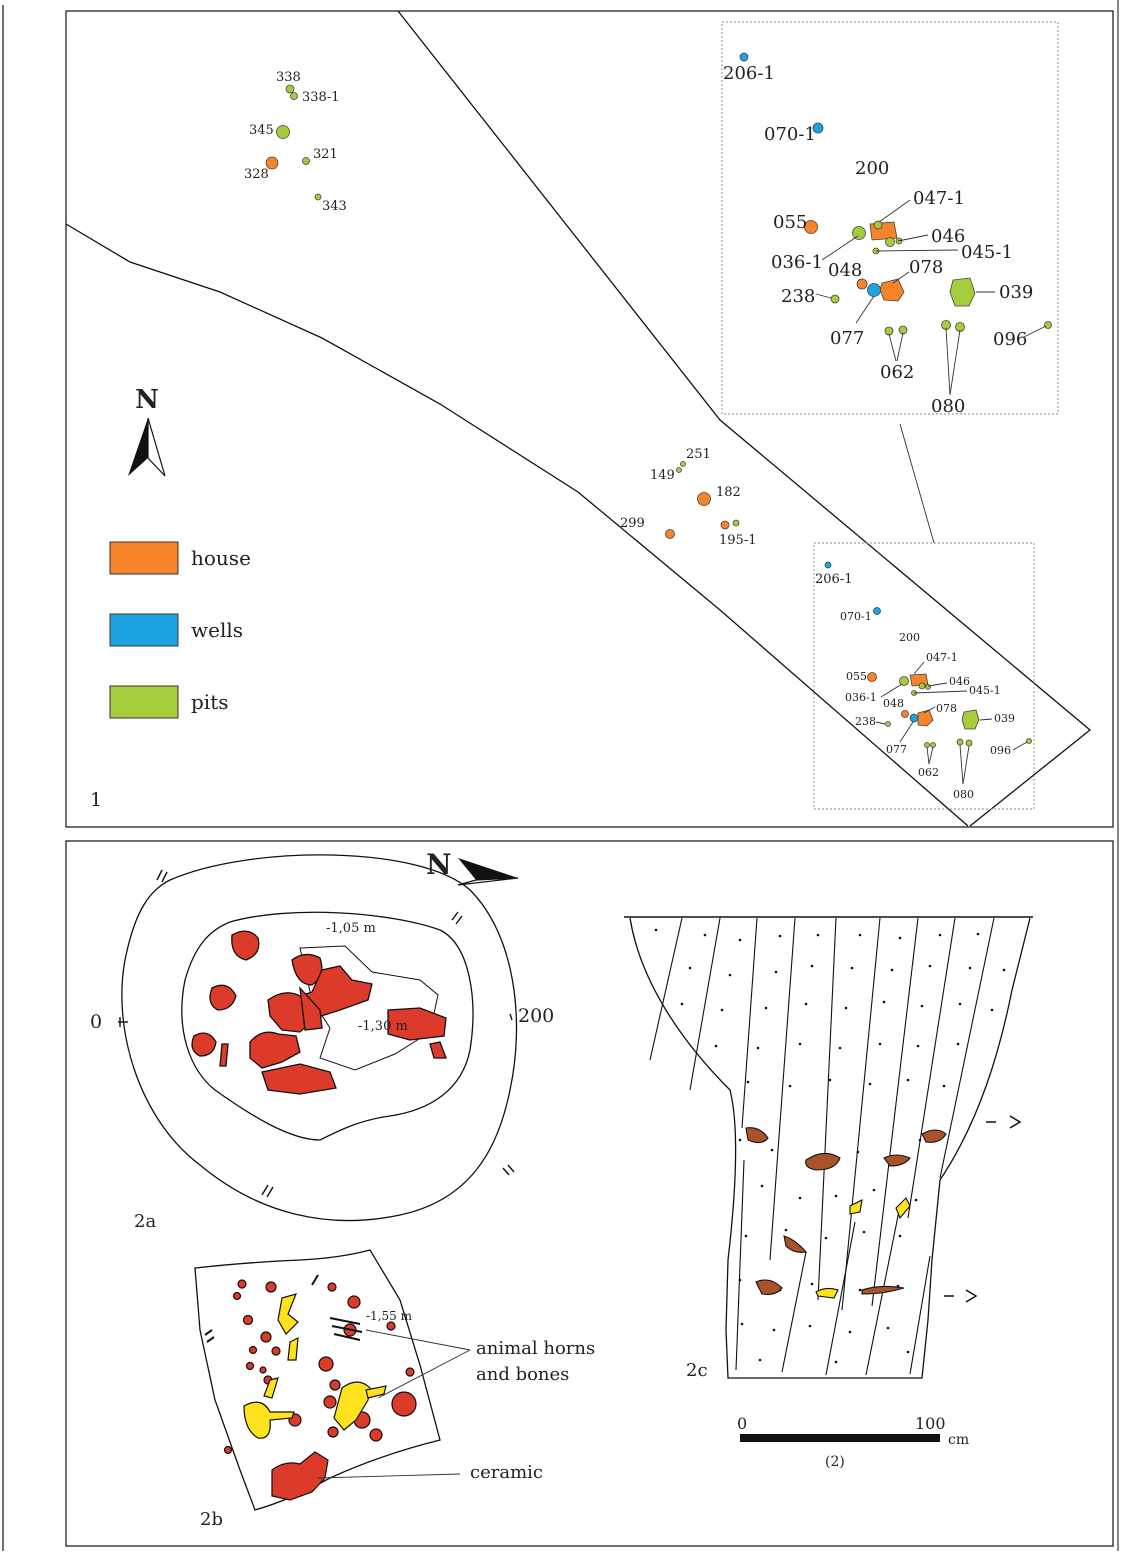 This screenshot has width=1124, height=1556. What do you see at coordinates (283, 1308) in the screenshot?
I see `bone-strokes` at bounding box center [283, 1308].